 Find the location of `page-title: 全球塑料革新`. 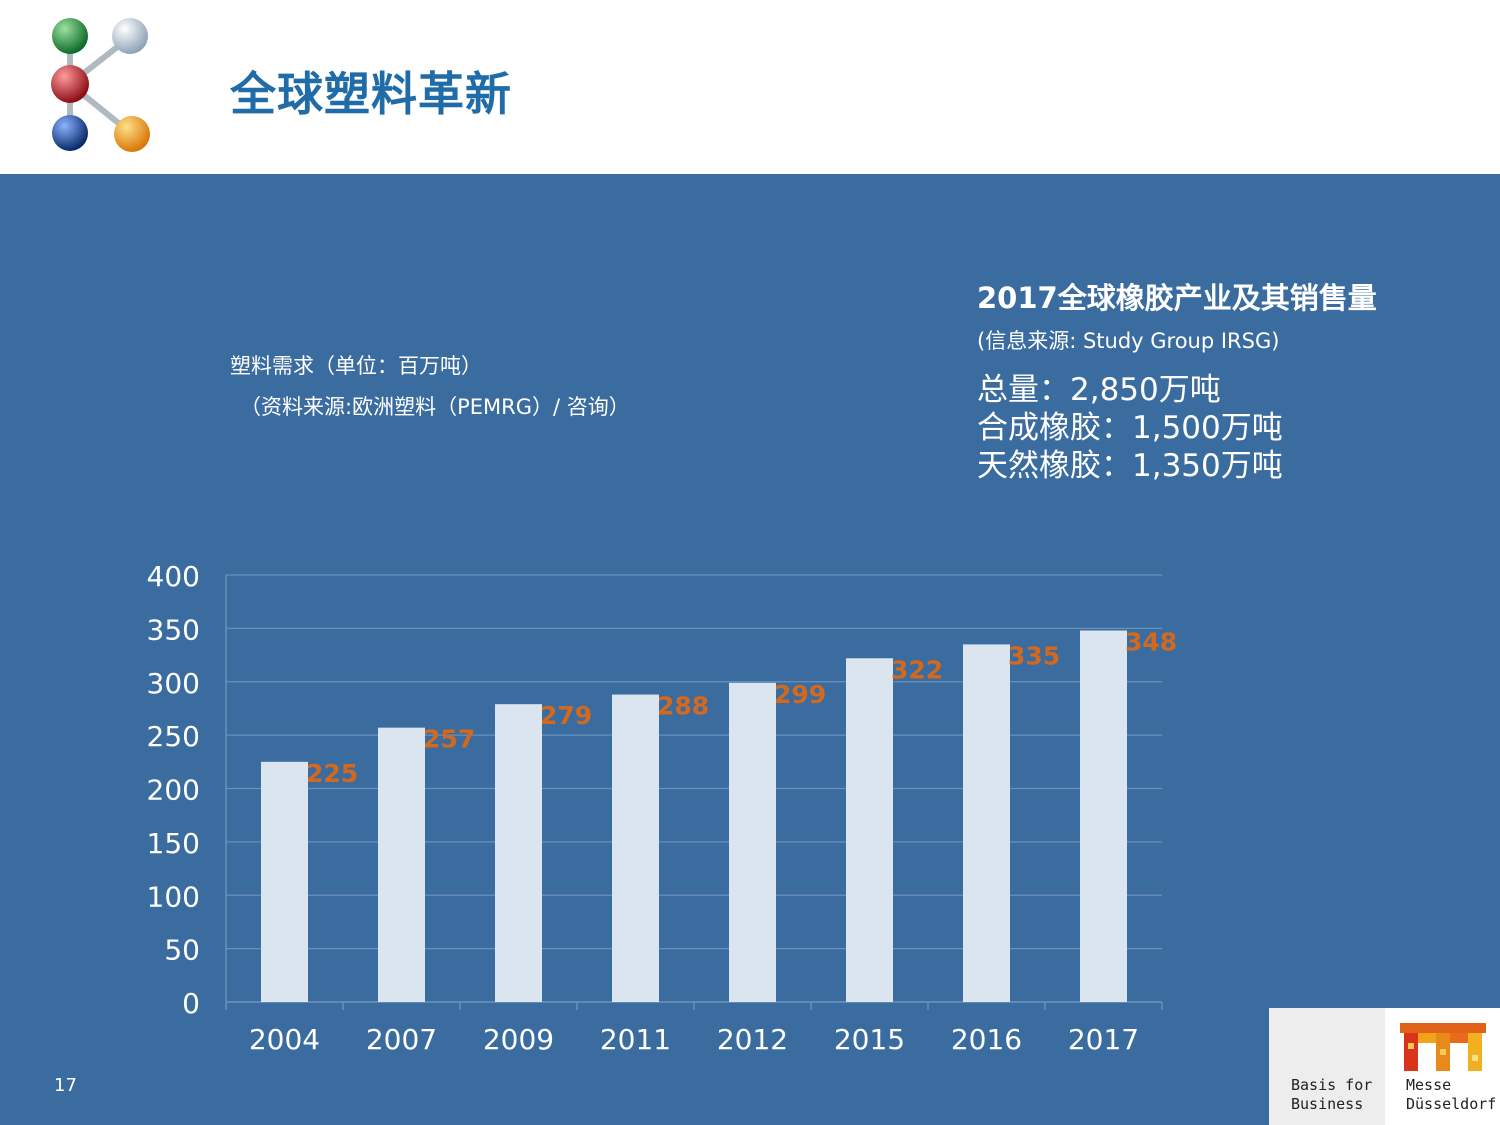

page-title: 全球塑料革新 is located at coordinates (371, 94).